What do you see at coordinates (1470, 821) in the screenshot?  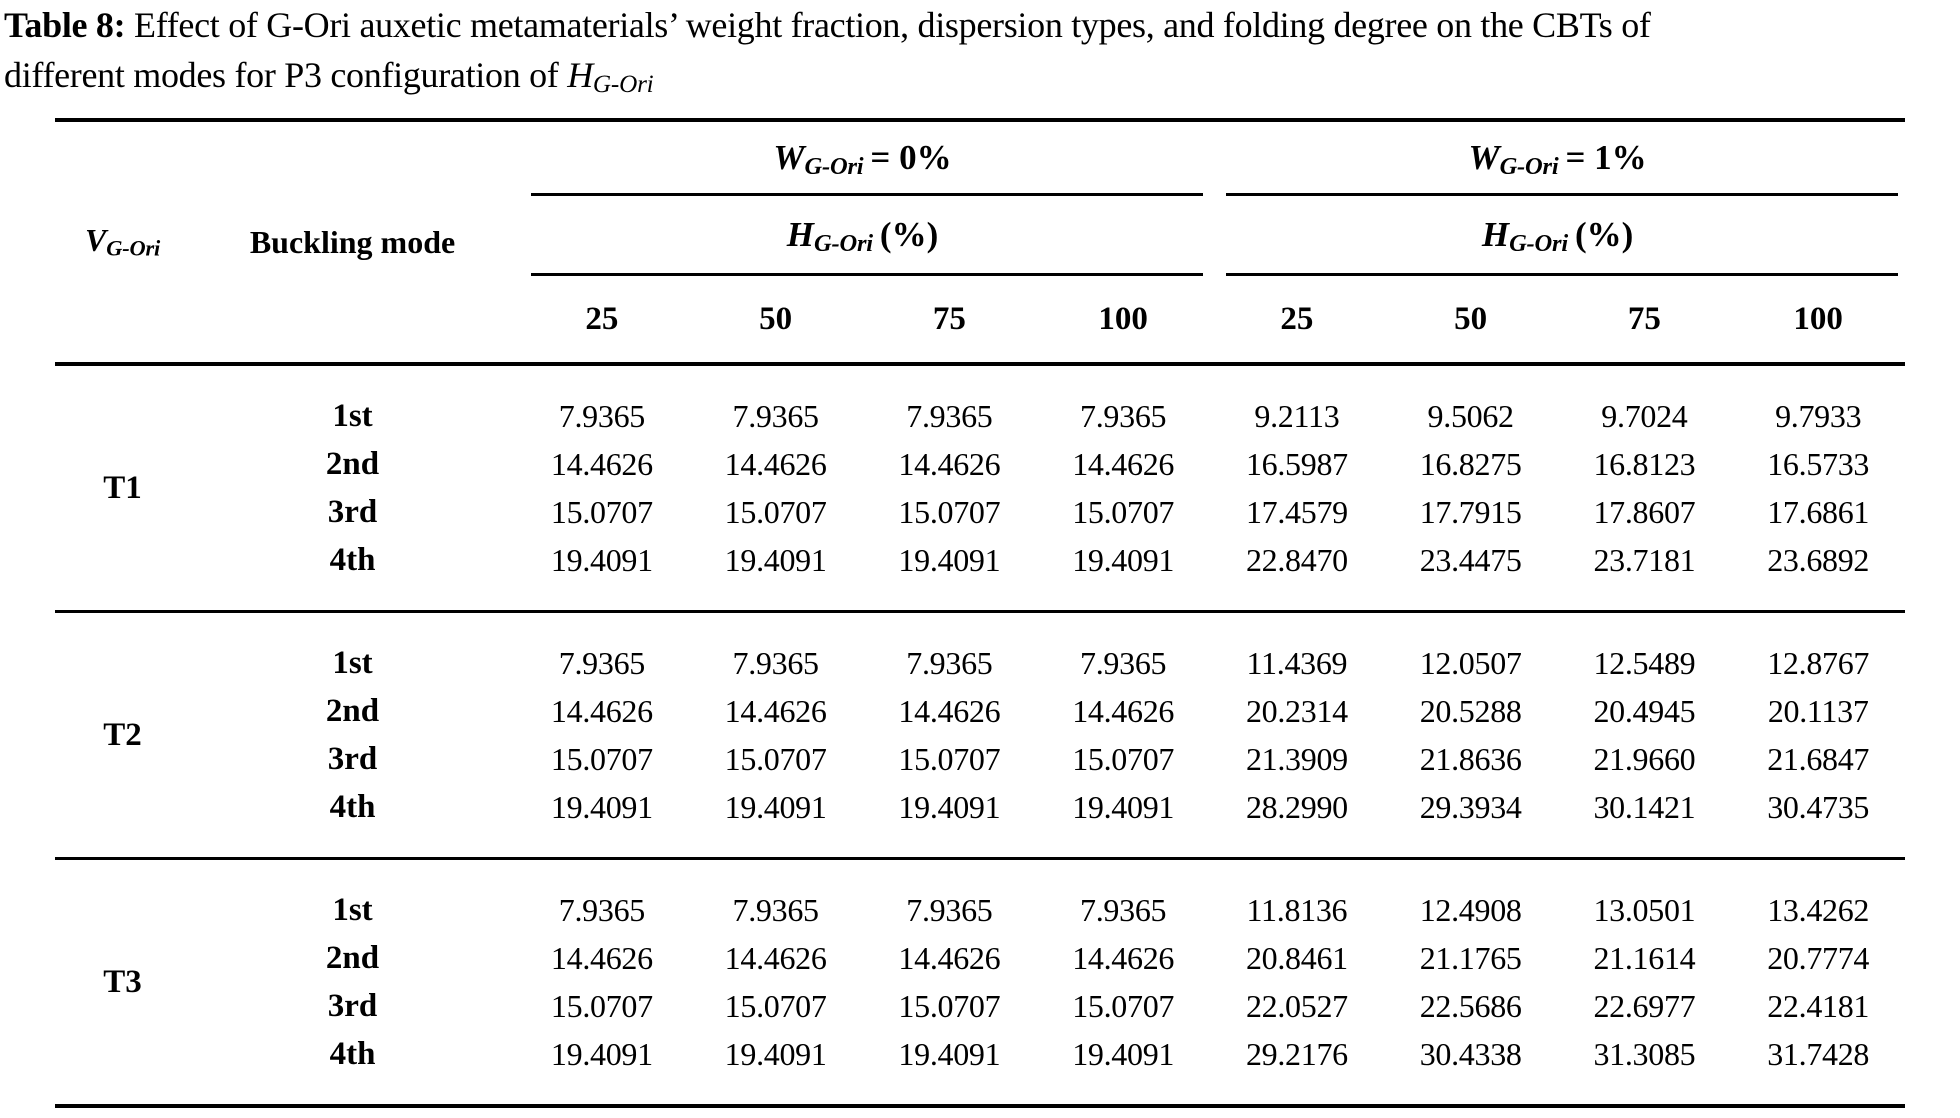 I see `cbt-value: 29.3934` at bounding box center [1470, 821].